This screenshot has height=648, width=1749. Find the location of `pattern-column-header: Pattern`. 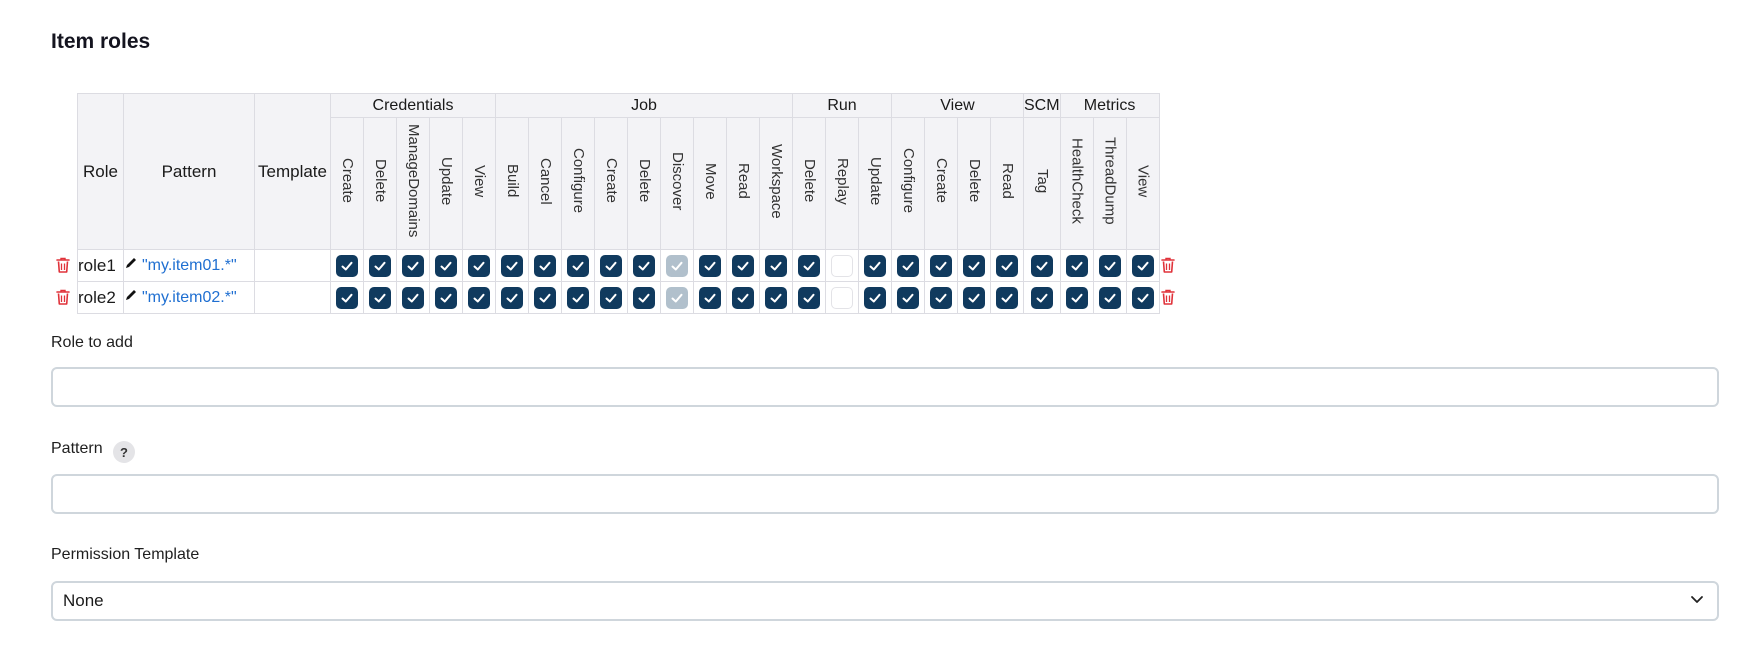

pattern-column-header: Pattern is located at coordinates (189, 171).